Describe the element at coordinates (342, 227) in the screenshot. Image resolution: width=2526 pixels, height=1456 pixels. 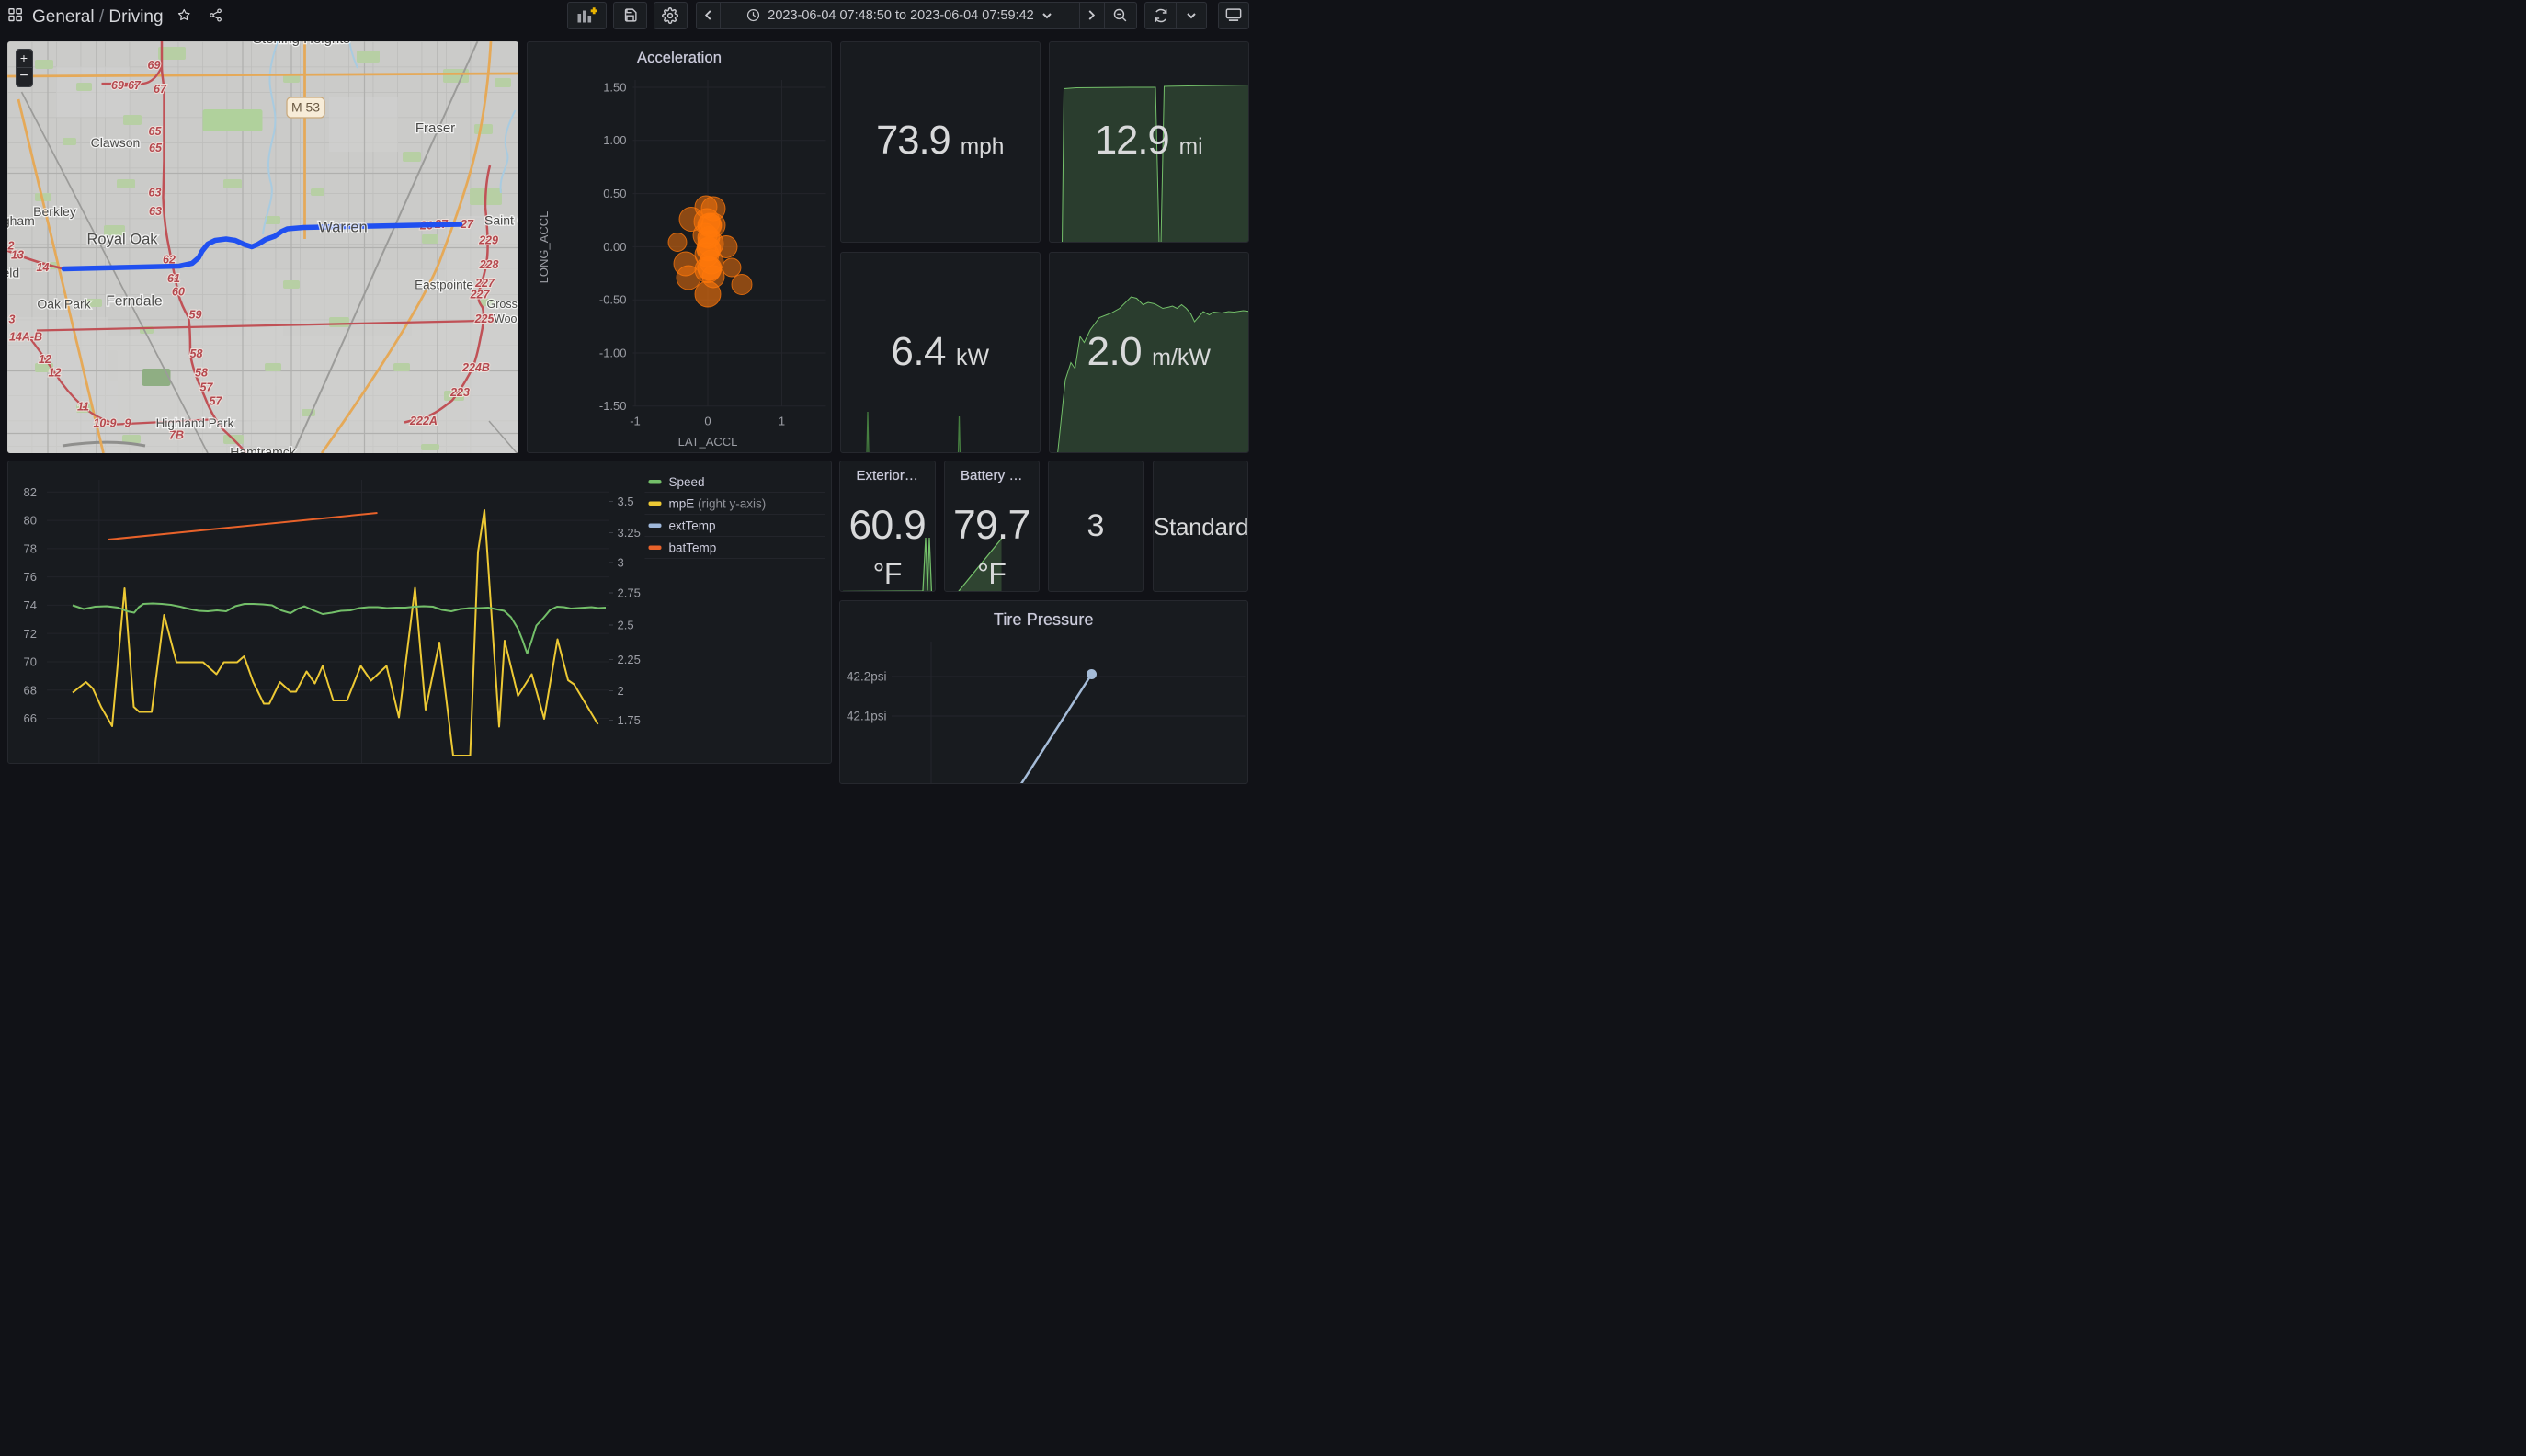
I see `svg-text: Warren` at that location.